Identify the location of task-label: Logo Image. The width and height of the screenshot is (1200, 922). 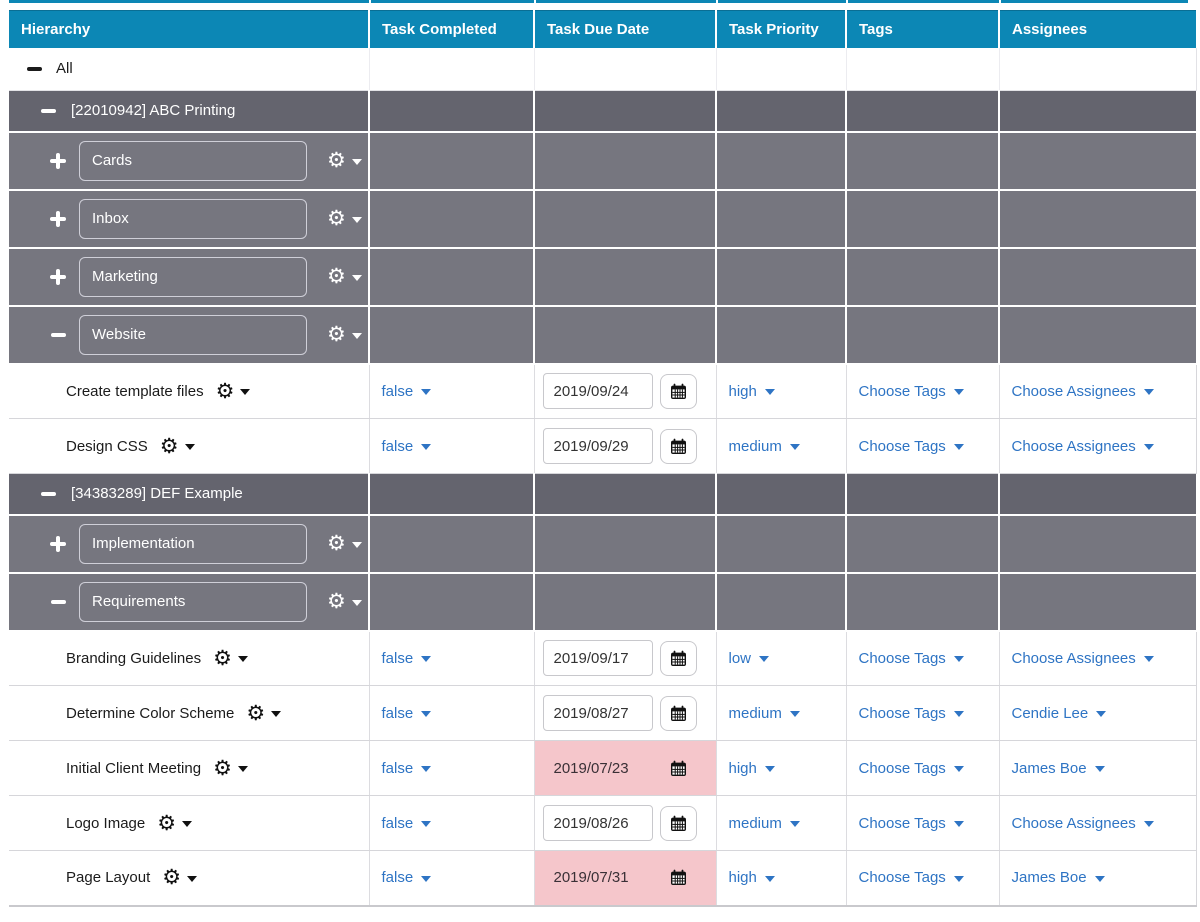
(106, 823).